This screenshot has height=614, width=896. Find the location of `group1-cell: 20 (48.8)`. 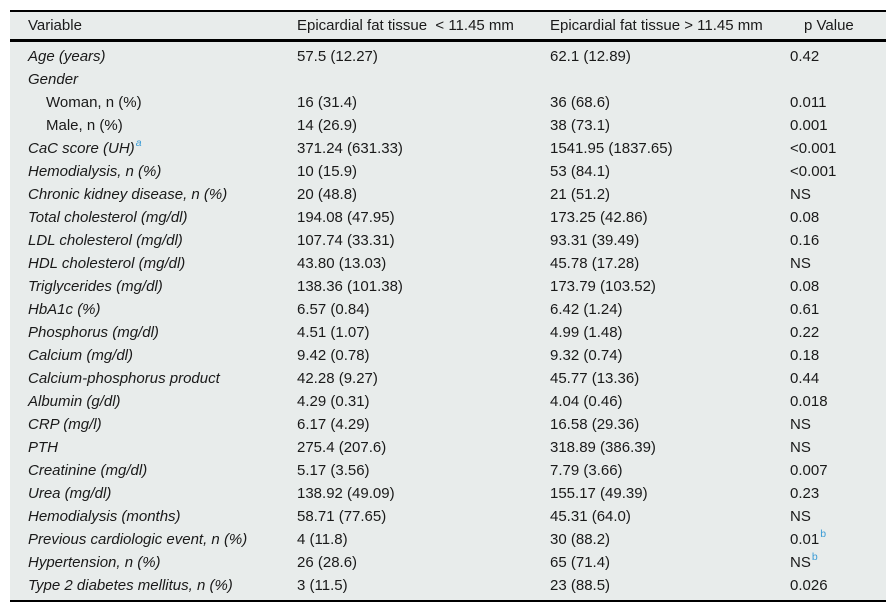

group1-cell: 20 (48.8) is located at coordinates (327, 194).